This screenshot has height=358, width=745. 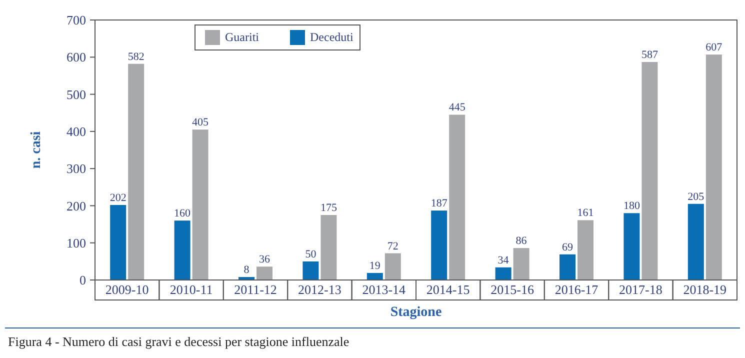 What do you see at coordinates (191, 289) in the screenshot?
I see `x-tick-label: 2010-11` at bounding box center [191, 289].